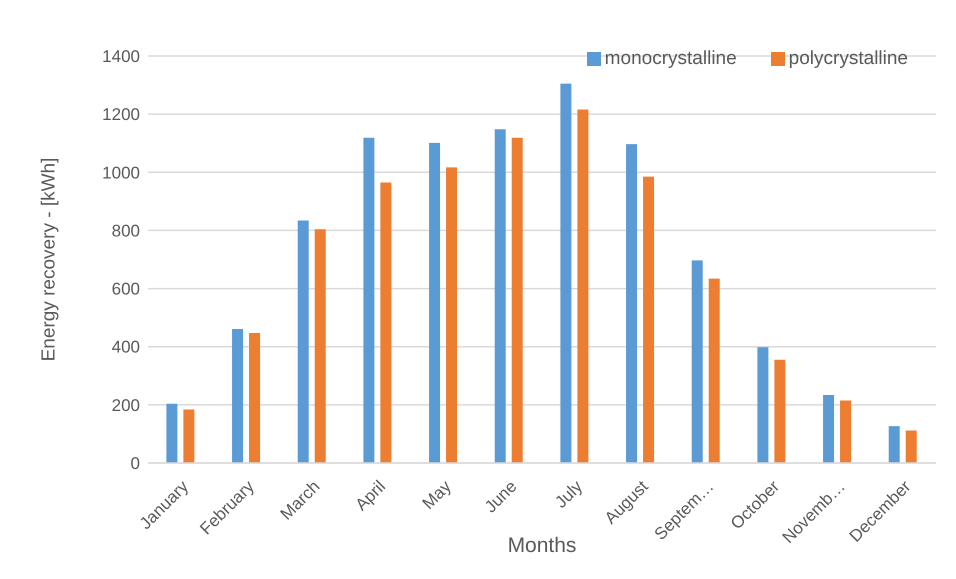 The height and width of the screenshot is (579, 956). What do you see at coordinates (670, 58) in the screenshot?
I see `legend-label: monocrystalline` at bounding box center [670, 58].